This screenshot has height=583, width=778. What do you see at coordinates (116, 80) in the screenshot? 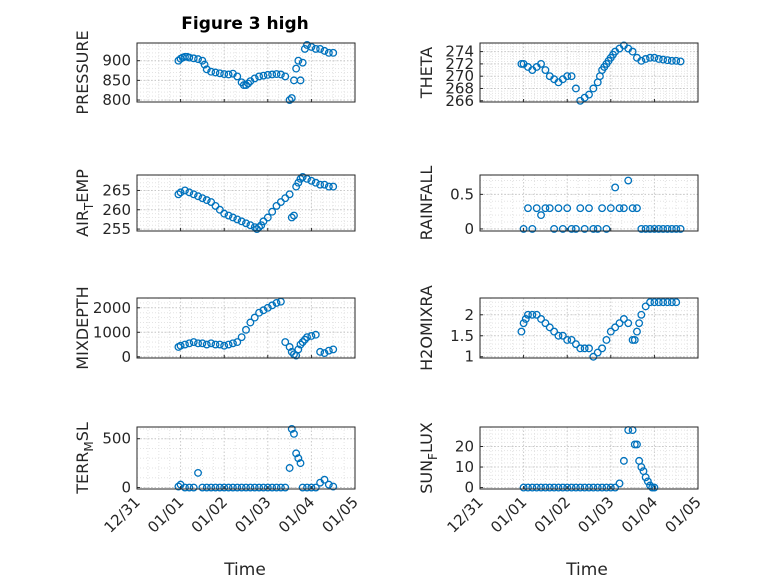
I see `y-tick-label: 850` at bounding box center [116, 80].